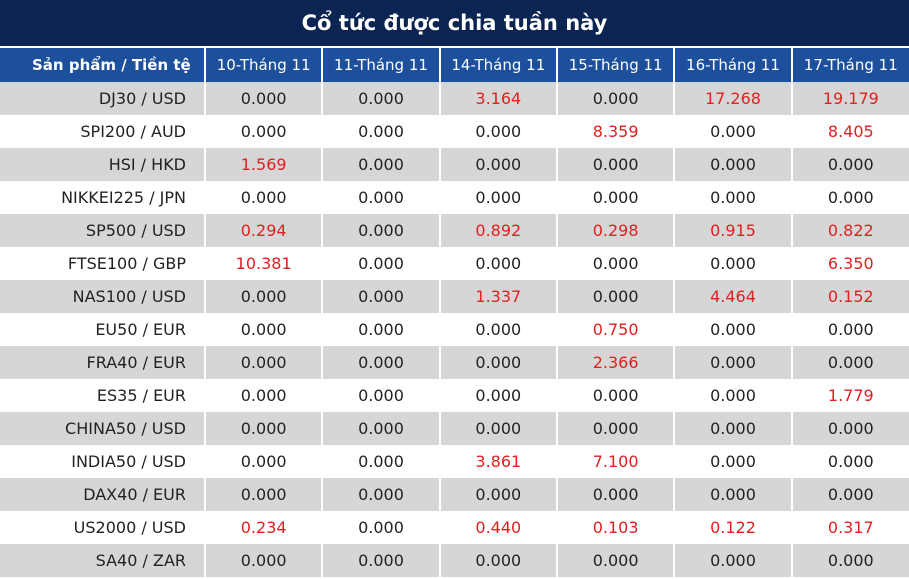 The image size is (909, 579). Describe the element at coordinates (141, 395) in the screenshot. I see `product-cell: ES35 / EUR` at that location.